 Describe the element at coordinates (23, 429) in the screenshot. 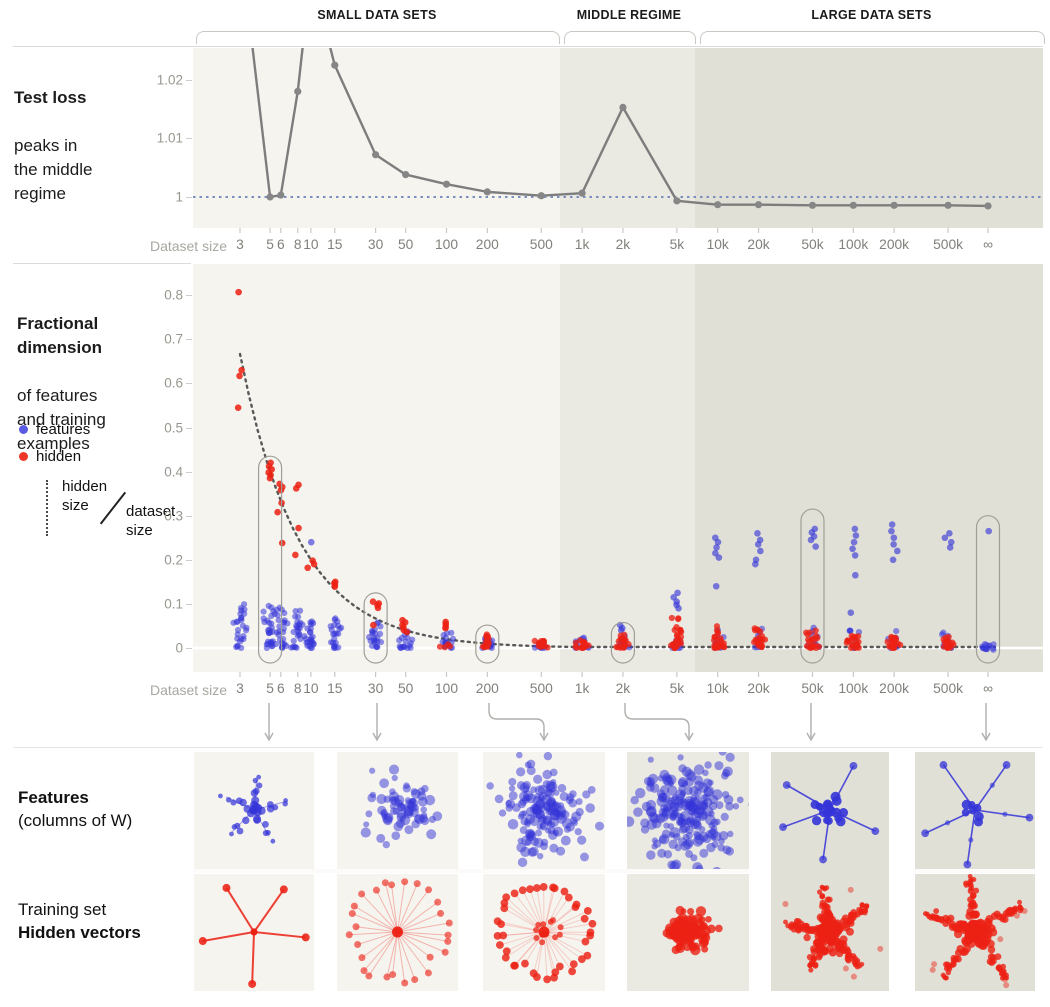

I see `legend-features-dot` at that location.